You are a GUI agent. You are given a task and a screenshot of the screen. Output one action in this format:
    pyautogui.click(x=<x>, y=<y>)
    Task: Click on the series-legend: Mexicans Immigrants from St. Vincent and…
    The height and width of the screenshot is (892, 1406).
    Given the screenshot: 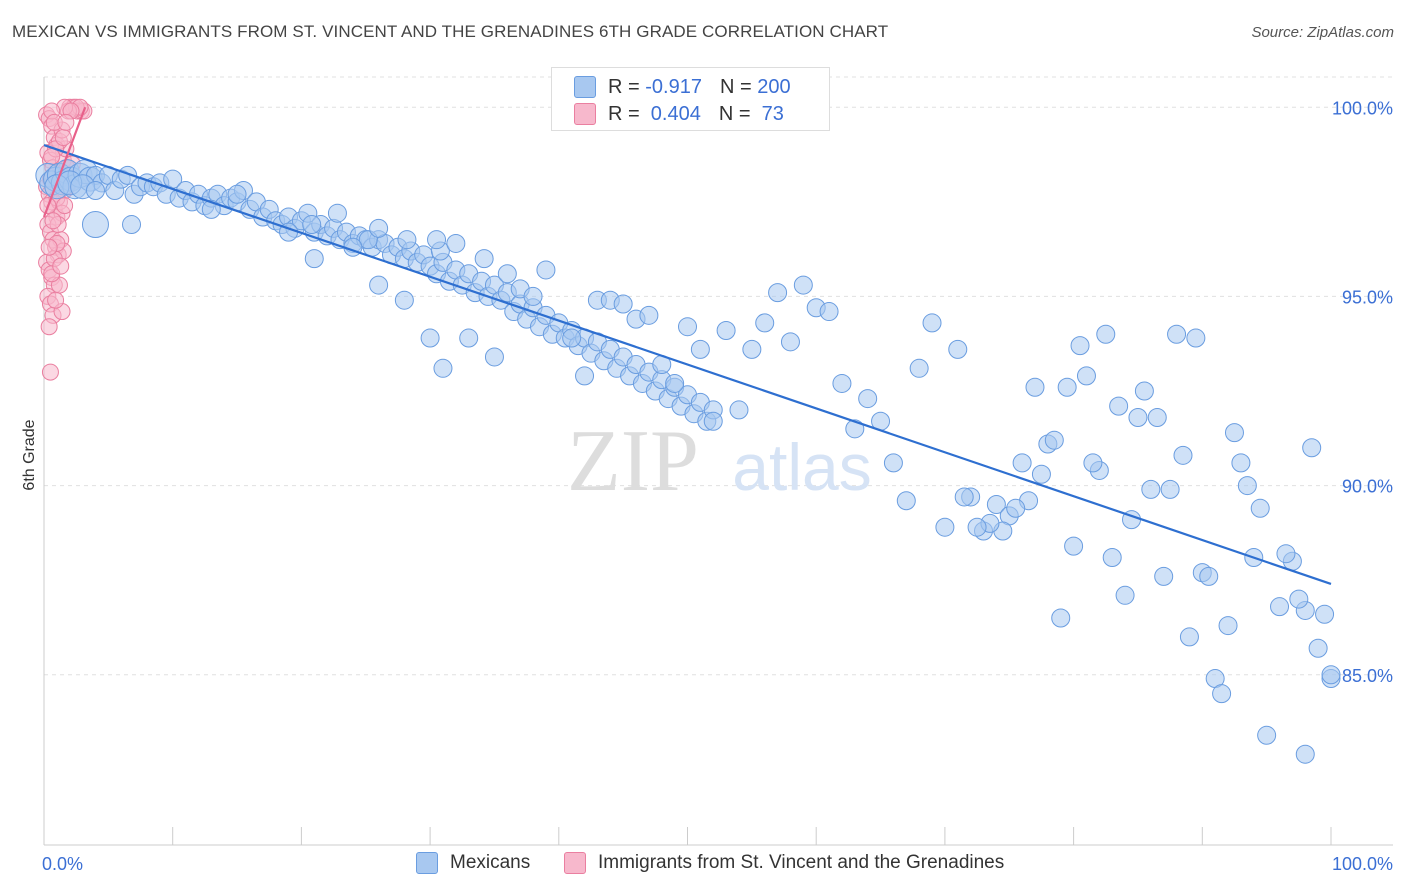 What is the action you would take?
    pyautogui.click(x=703, y=864)
    